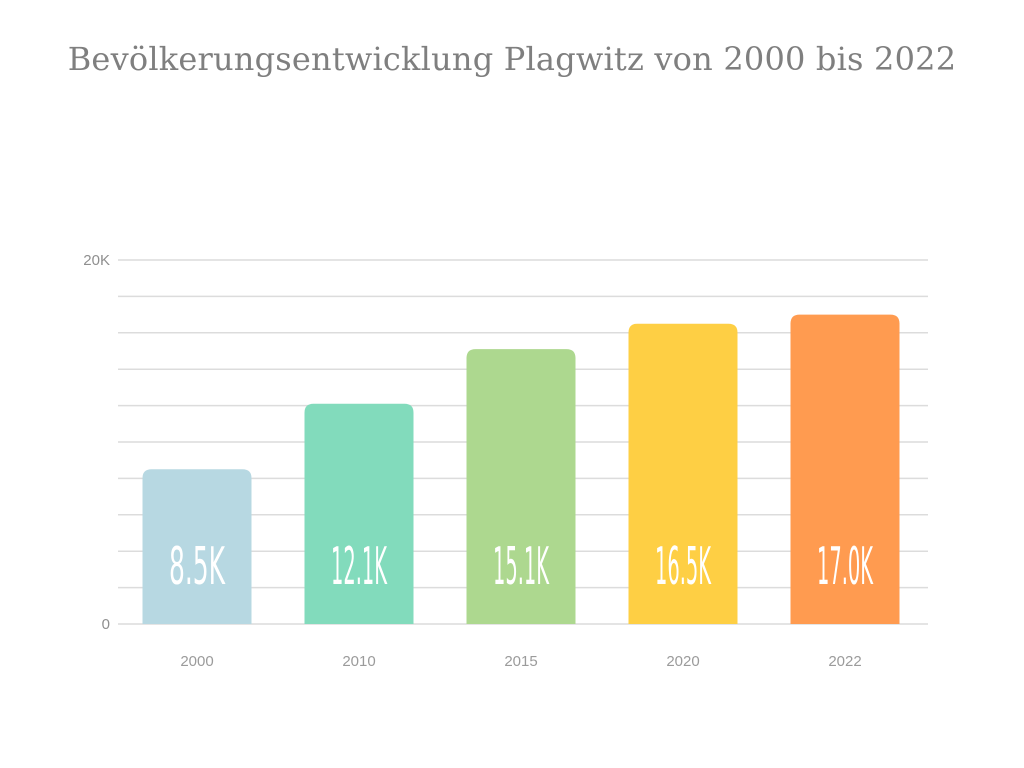 This screenshot has width=1024, height=768. I want to click on bar-value-label: 16.5K, so click(683, 567).